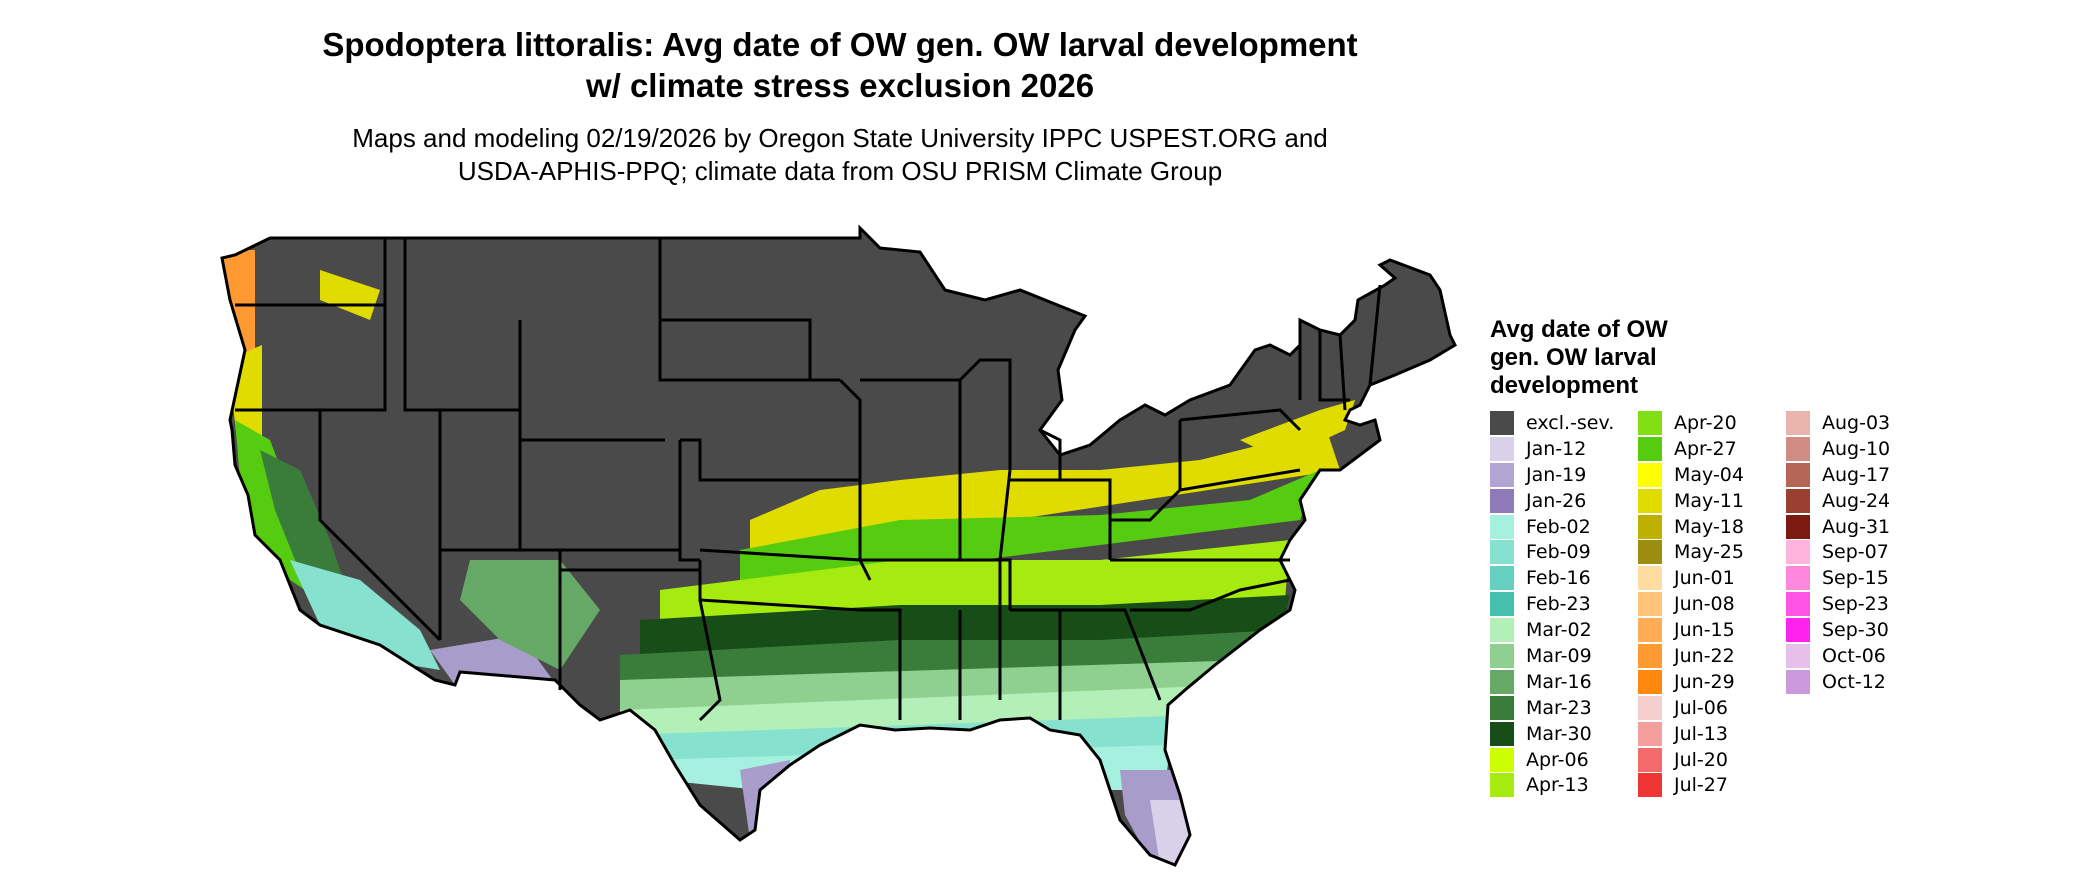  What do you see at coordinates (1564, 578) in the screenshot?
I see `legend-item: Feb-16` at bounding box center [1564, 578].